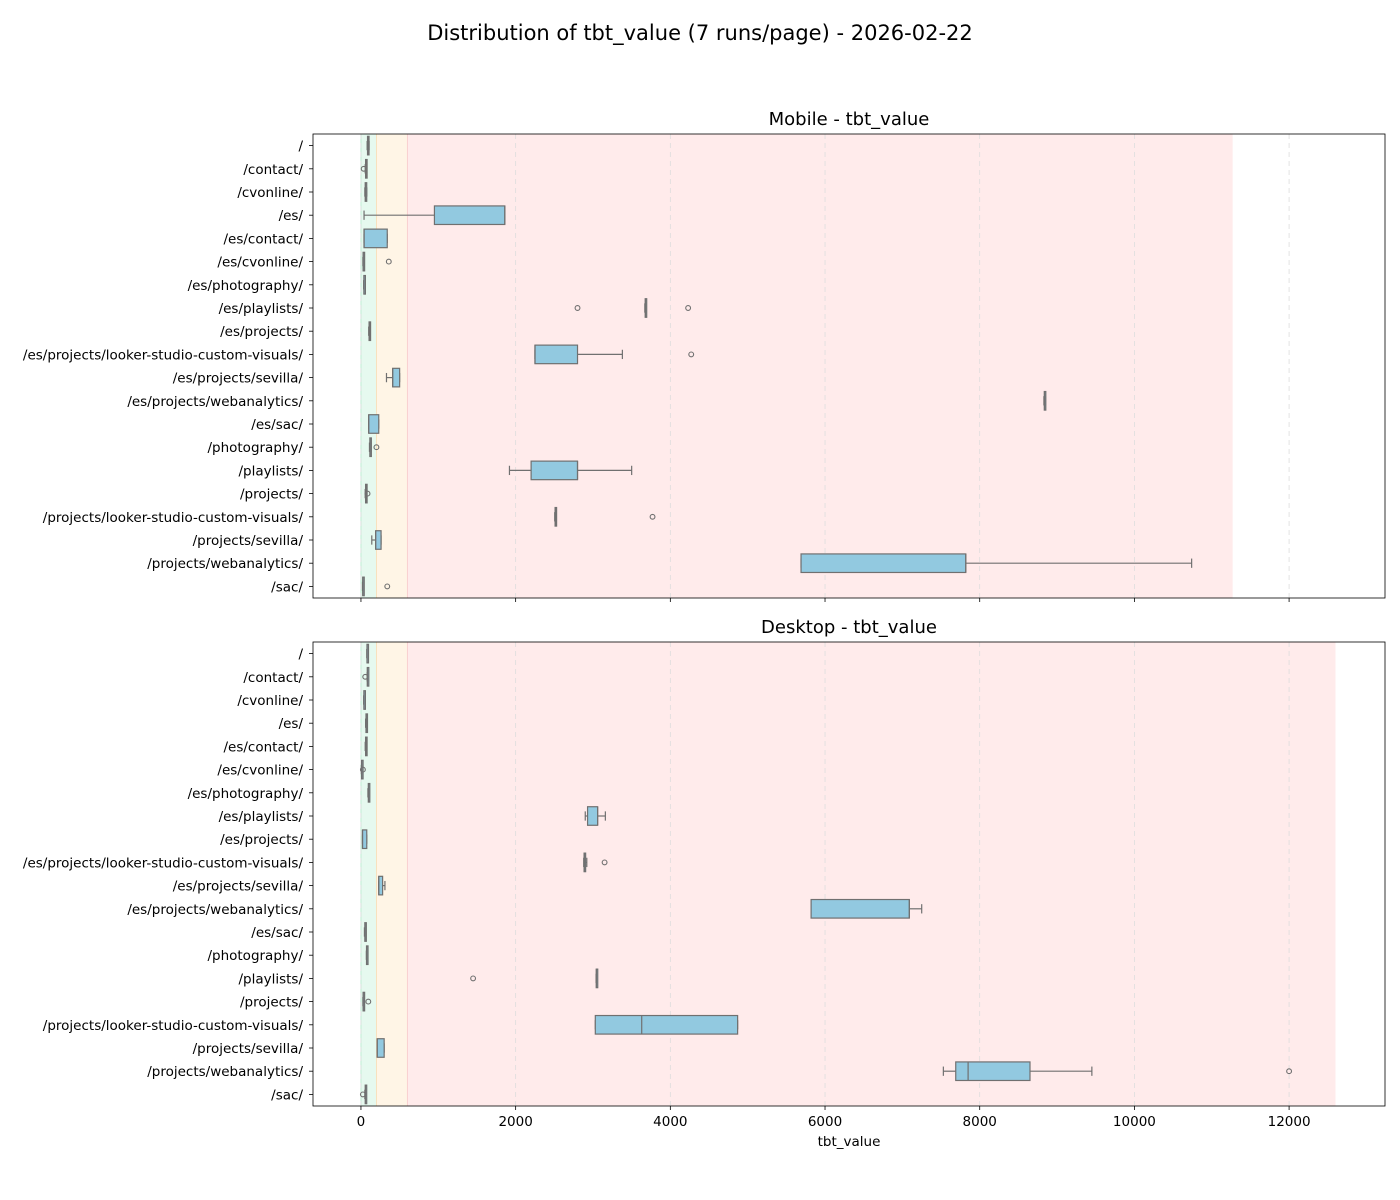 The height and width of the screenshot is (1200, 1400). Describe the element at coordinates (849, 627) in the screenshot. I see `panel-title: Desktop - tbt_value` at that location.